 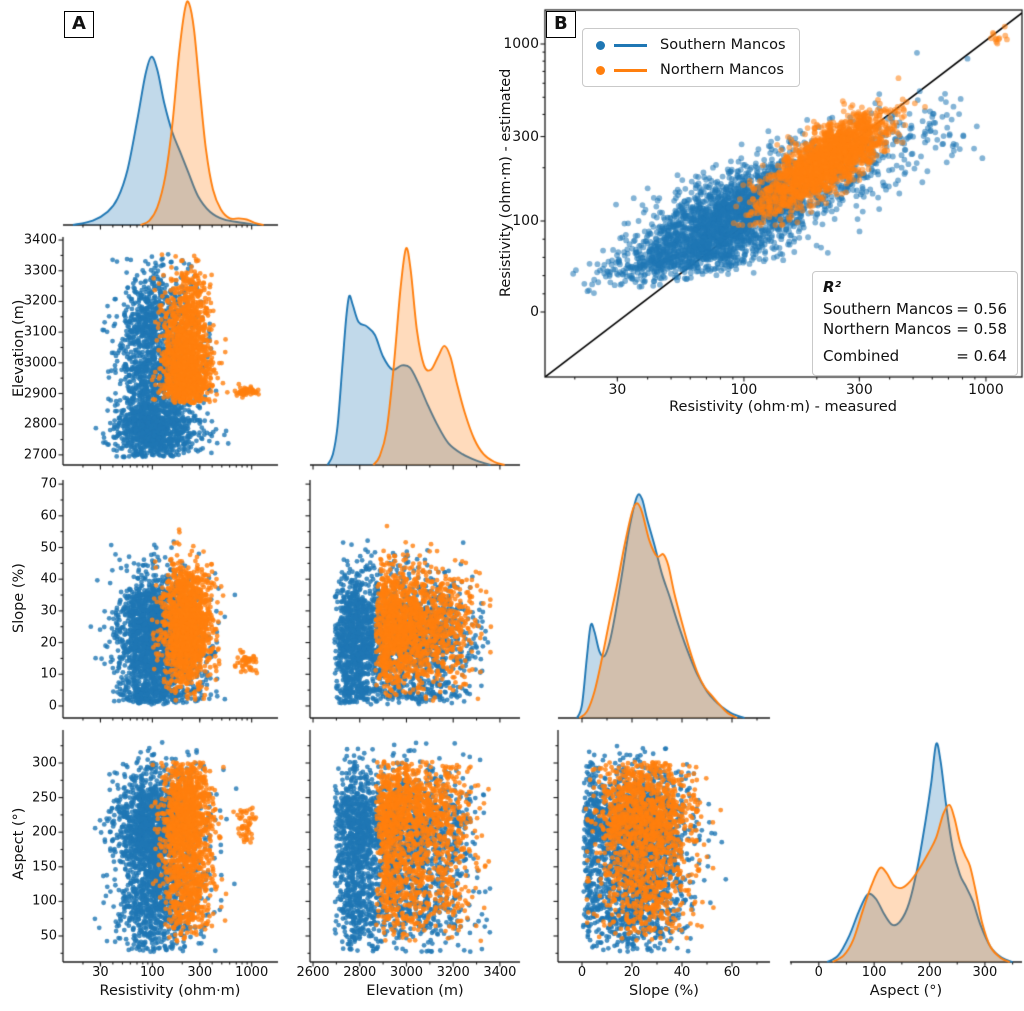 I want to click on x-axis-title-aspect: Aspect (°), so click(x=906, y=991).